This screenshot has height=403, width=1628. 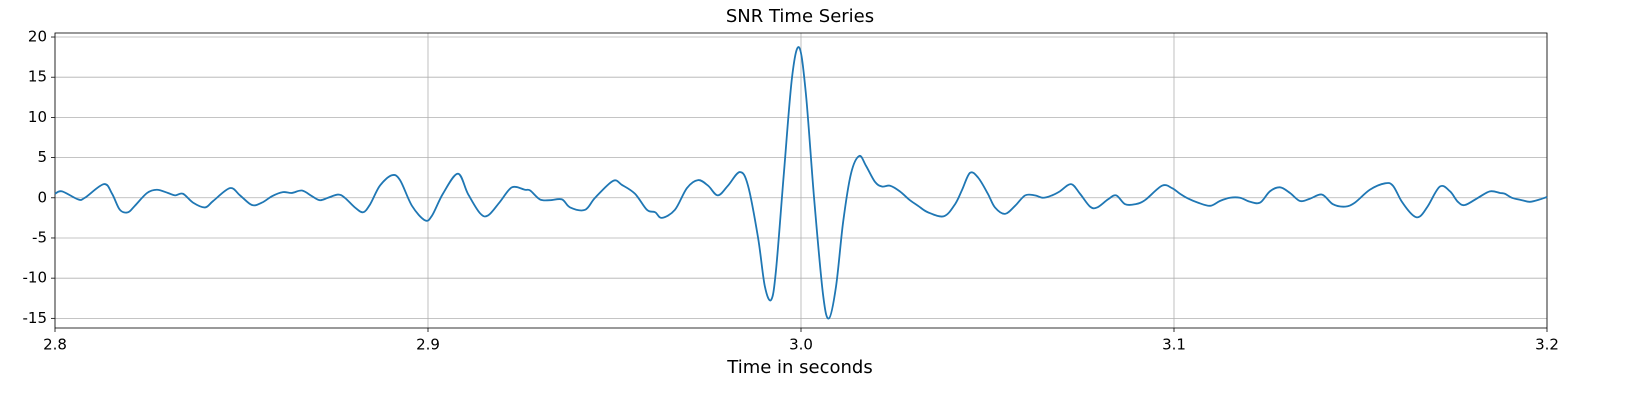 What do you see at coordinates (35, 318) in the screenshot?
I see `y-tick-label: -15` at bounding box center [35, 318].